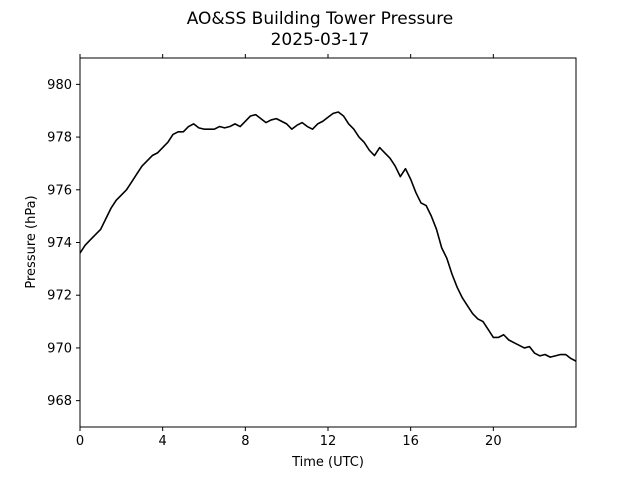  Describe the element at coordinates (493, 441) in the screenshot. I see `x-tick-label: 20` at that location.